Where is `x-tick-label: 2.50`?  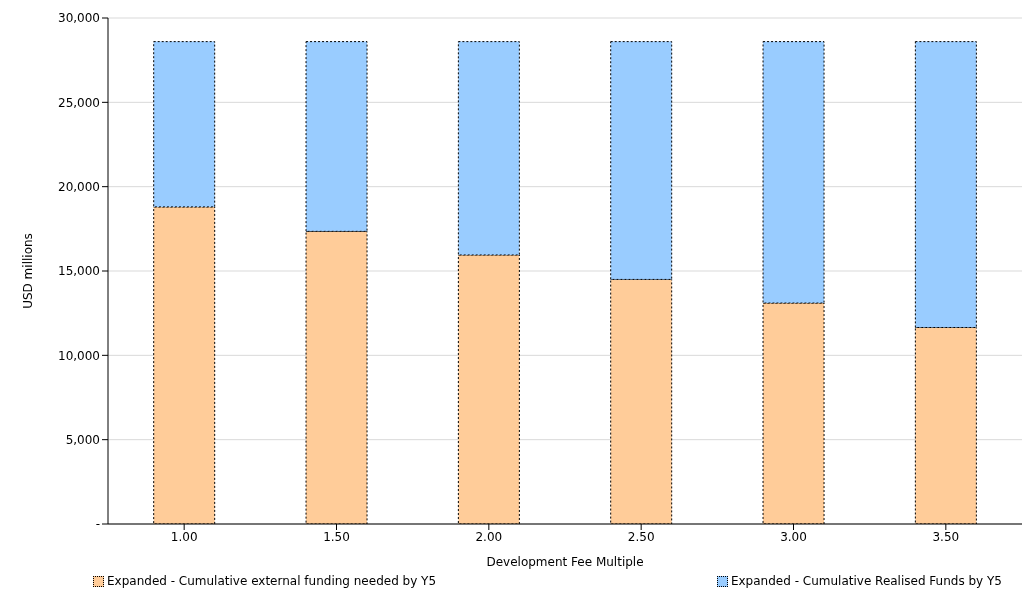 x-tick-label: 2.50 is located at coordinates (641, 536).